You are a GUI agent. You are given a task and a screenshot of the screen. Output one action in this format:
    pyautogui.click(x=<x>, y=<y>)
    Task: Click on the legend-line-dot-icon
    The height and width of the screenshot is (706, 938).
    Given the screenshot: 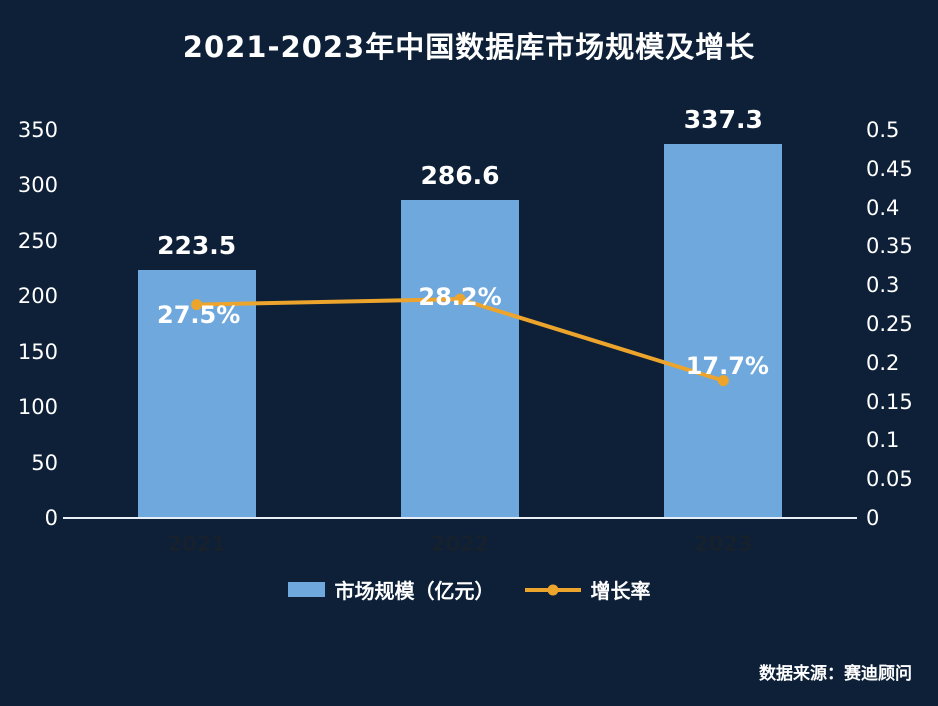 What is the action you would take?
    pyautogui.click(x=552, y=589)
    